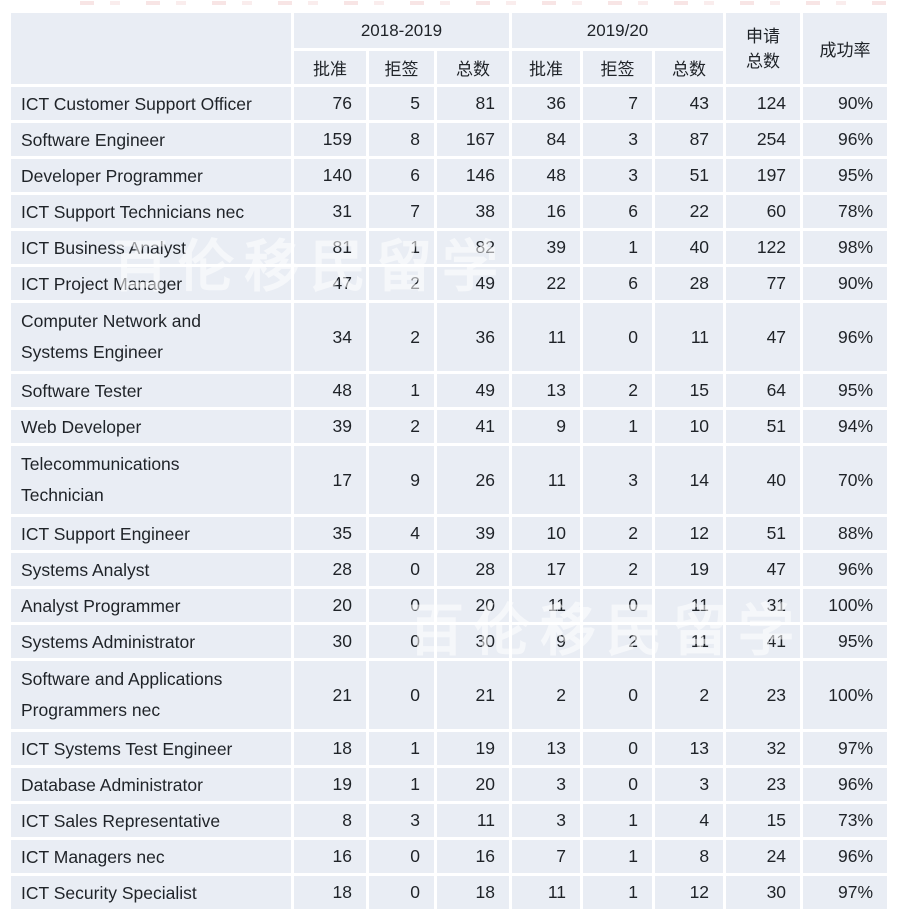  I want to click on occupation-cell: ICT Systems Test Engineer, so click(151, 748).